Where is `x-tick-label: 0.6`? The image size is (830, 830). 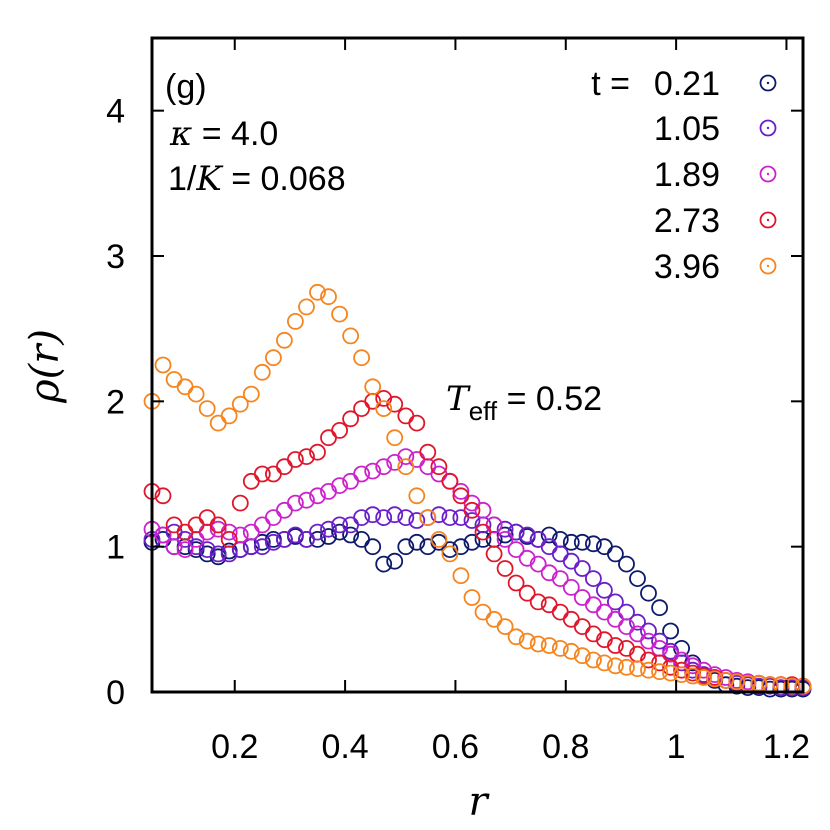
x-tick-label: 0.6 is located at coordinates (455, 747).